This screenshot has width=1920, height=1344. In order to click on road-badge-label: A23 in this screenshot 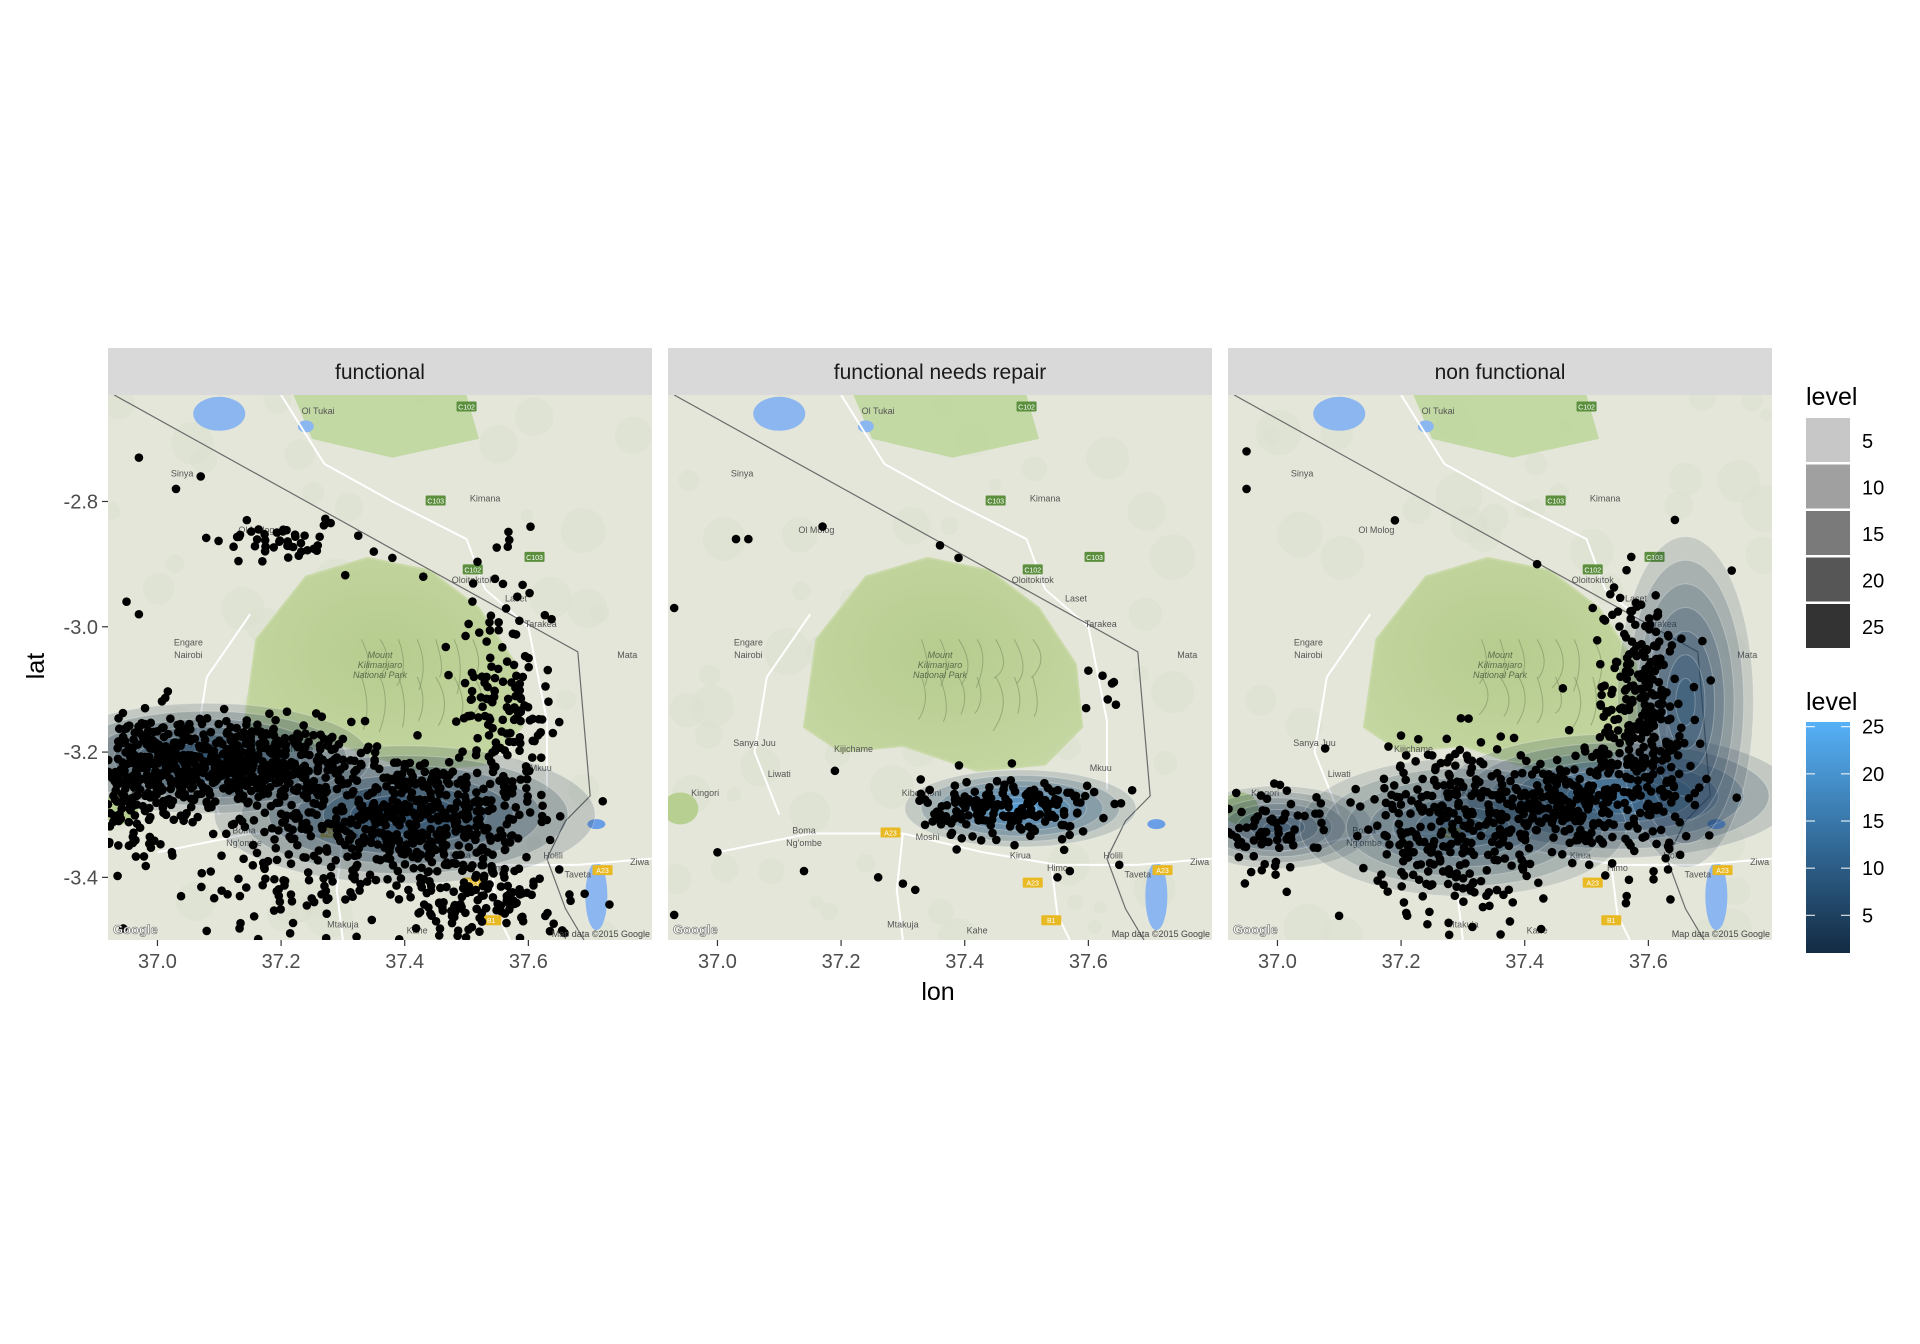, I will do `click(1032, 884)`.